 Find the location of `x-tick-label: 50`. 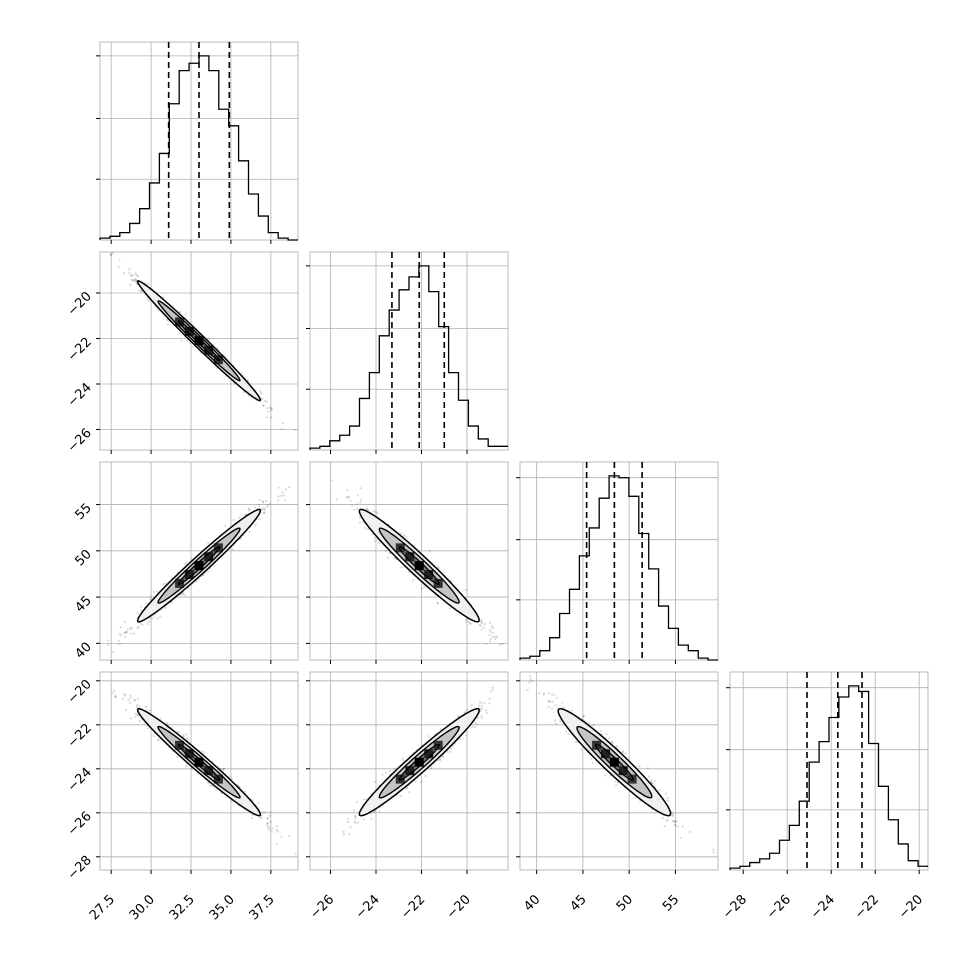

x-tick-label: 50 is located at coordinates (625, 903).